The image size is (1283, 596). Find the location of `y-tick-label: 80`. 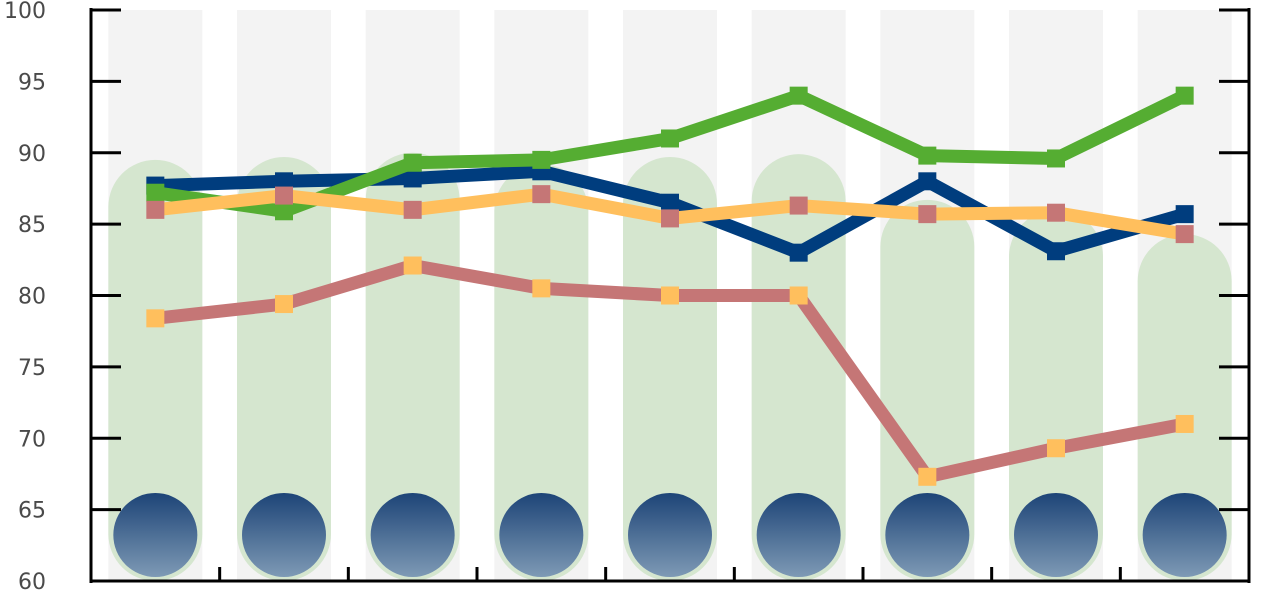

y-tick-label: 80 is located at coordinates (32, 297).